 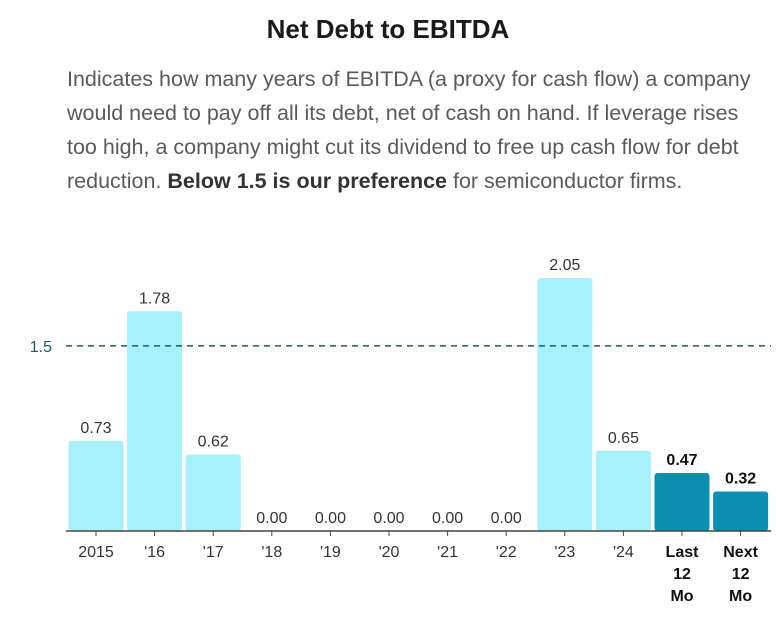 I want to click on x-tick-label: '18, so click(x=271, y=552).